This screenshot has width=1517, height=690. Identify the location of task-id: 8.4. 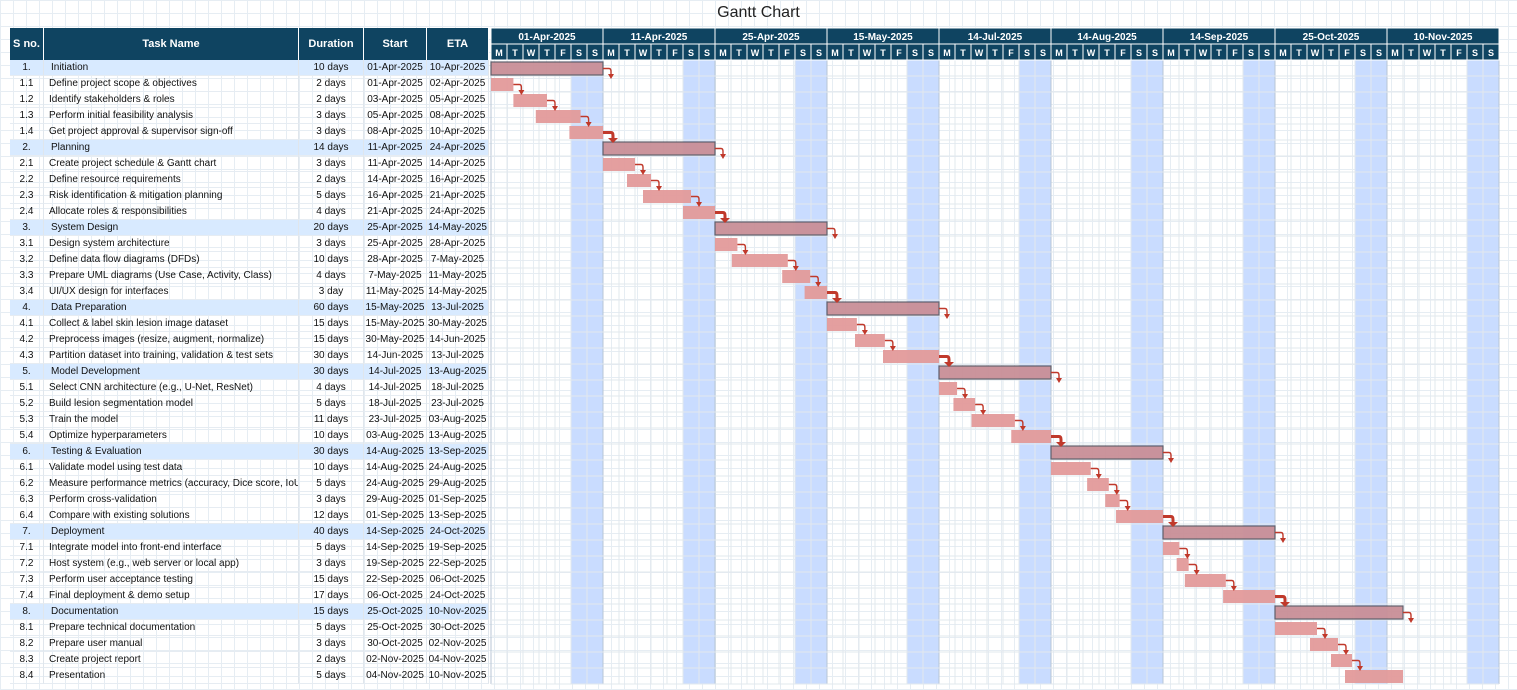
(27, 676).